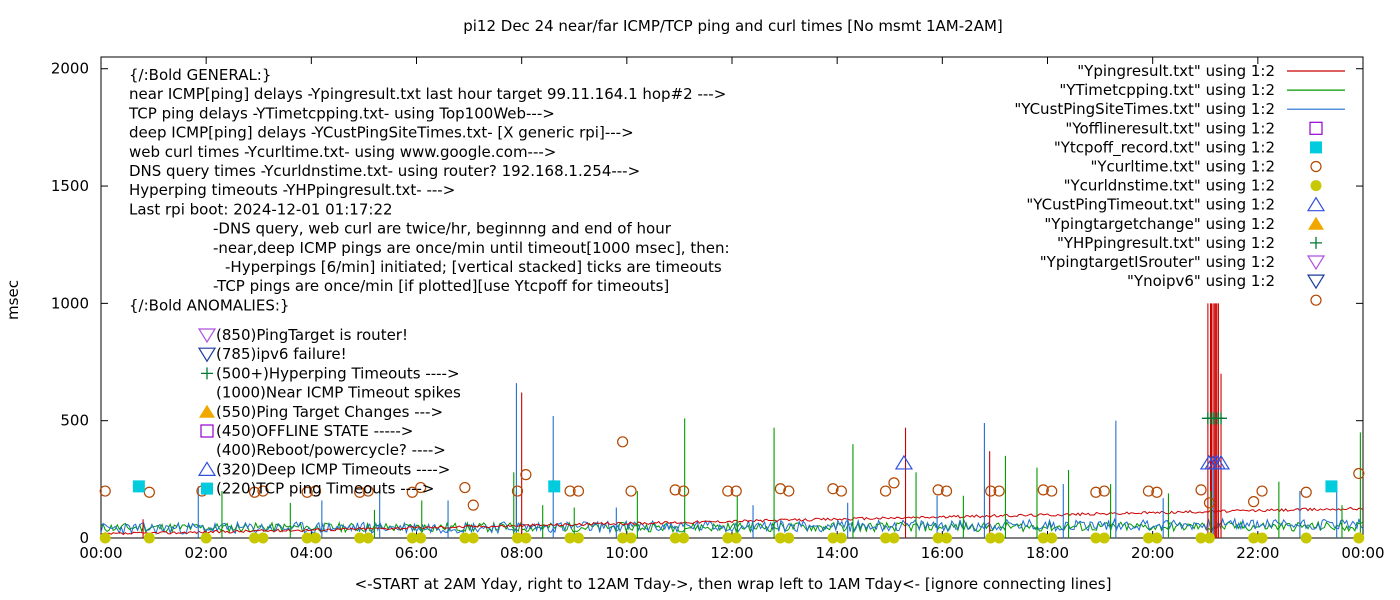 This screenshot has width=1400, height=600. What do you see at coordinates (70, 186) in the screenshot?
I see `y-tick-label: 1500` at bounding box center [70, 186].